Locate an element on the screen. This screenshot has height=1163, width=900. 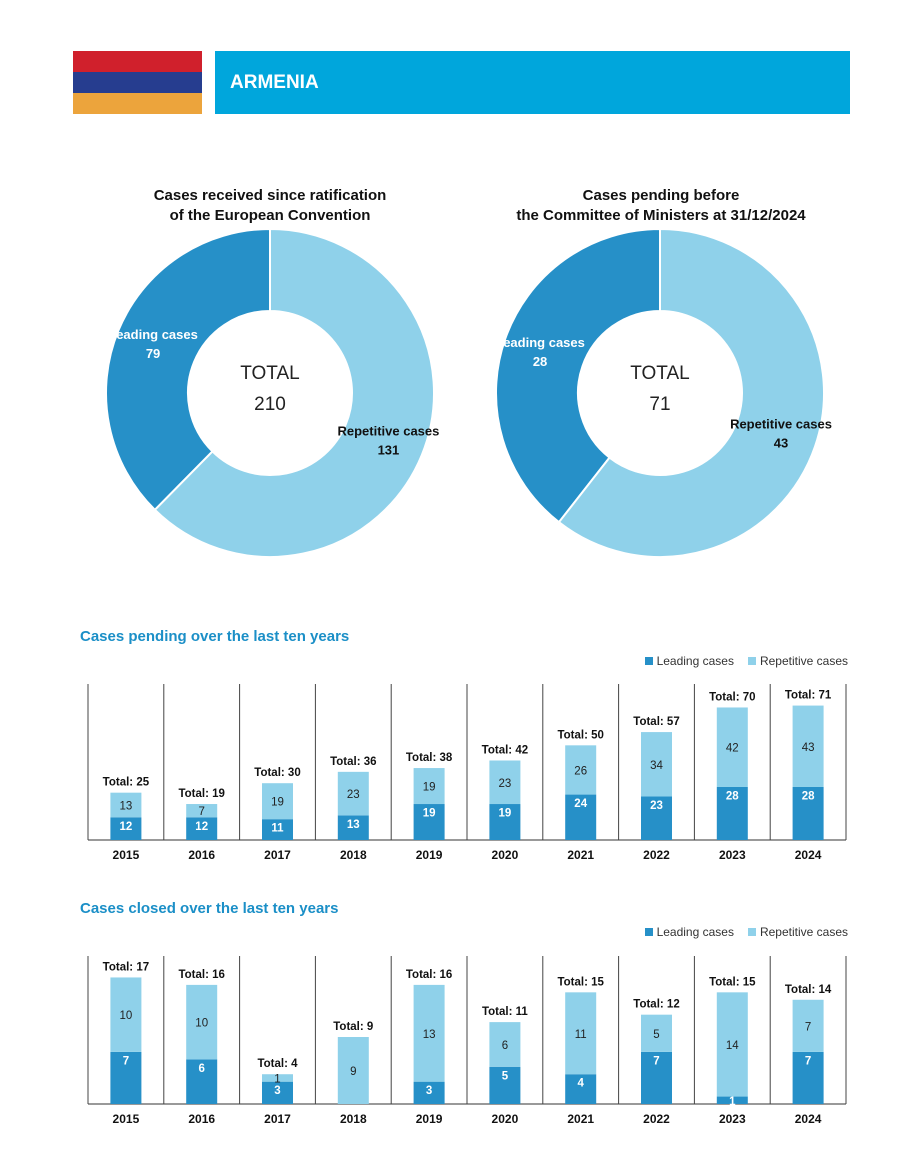
pending-value-repetitive-2015: 13 is located at coordinates (126, 806).